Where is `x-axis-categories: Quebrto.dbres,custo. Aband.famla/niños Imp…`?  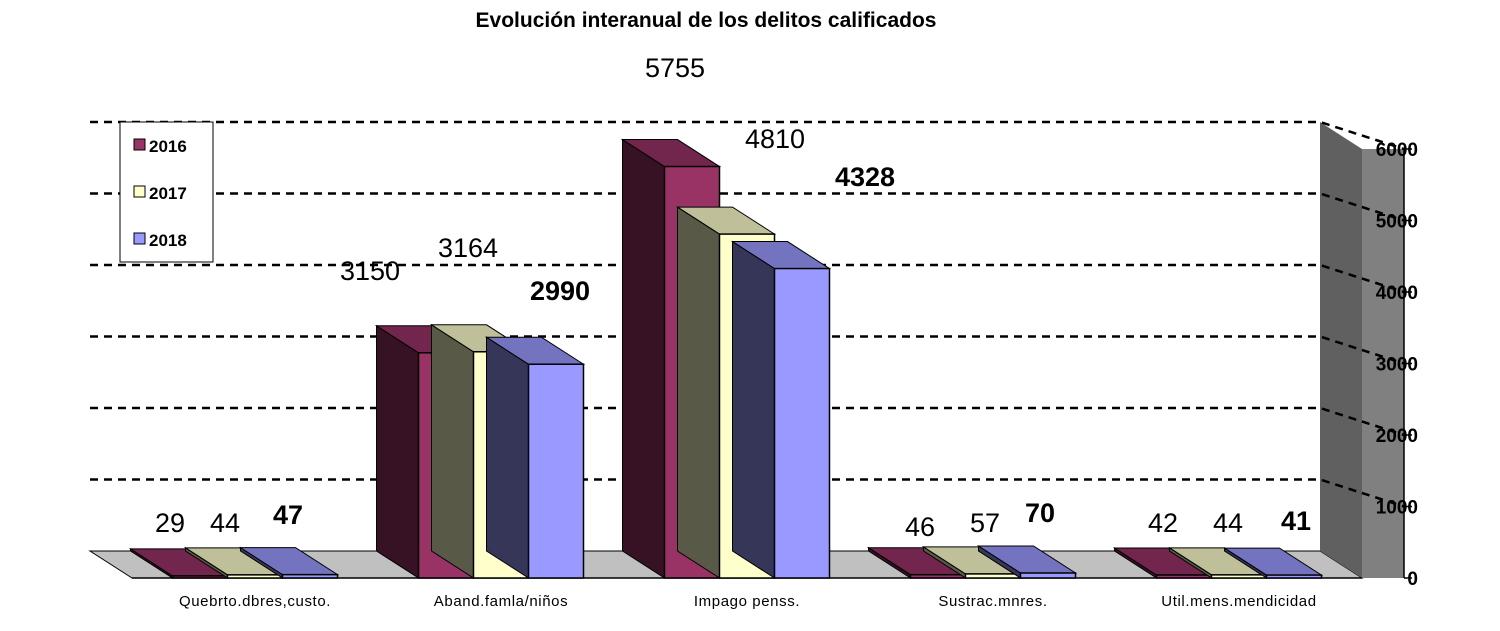 x-axis-categories: Quebrto.dbres,custo. Aband.famla/niños Imp… is located at coordinates (747, 593).